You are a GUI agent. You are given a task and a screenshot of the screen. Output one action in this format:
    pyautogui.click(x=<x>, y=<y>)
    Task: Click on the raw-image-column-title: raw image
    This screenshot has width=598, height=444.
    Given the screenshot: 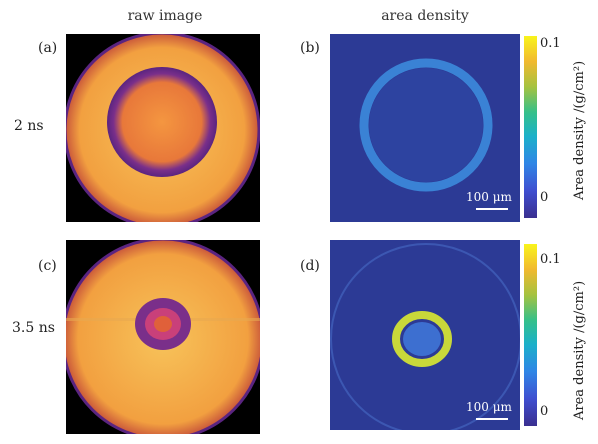 What is the action you would take?
    pyautogui.click(x=165, y=16)
    